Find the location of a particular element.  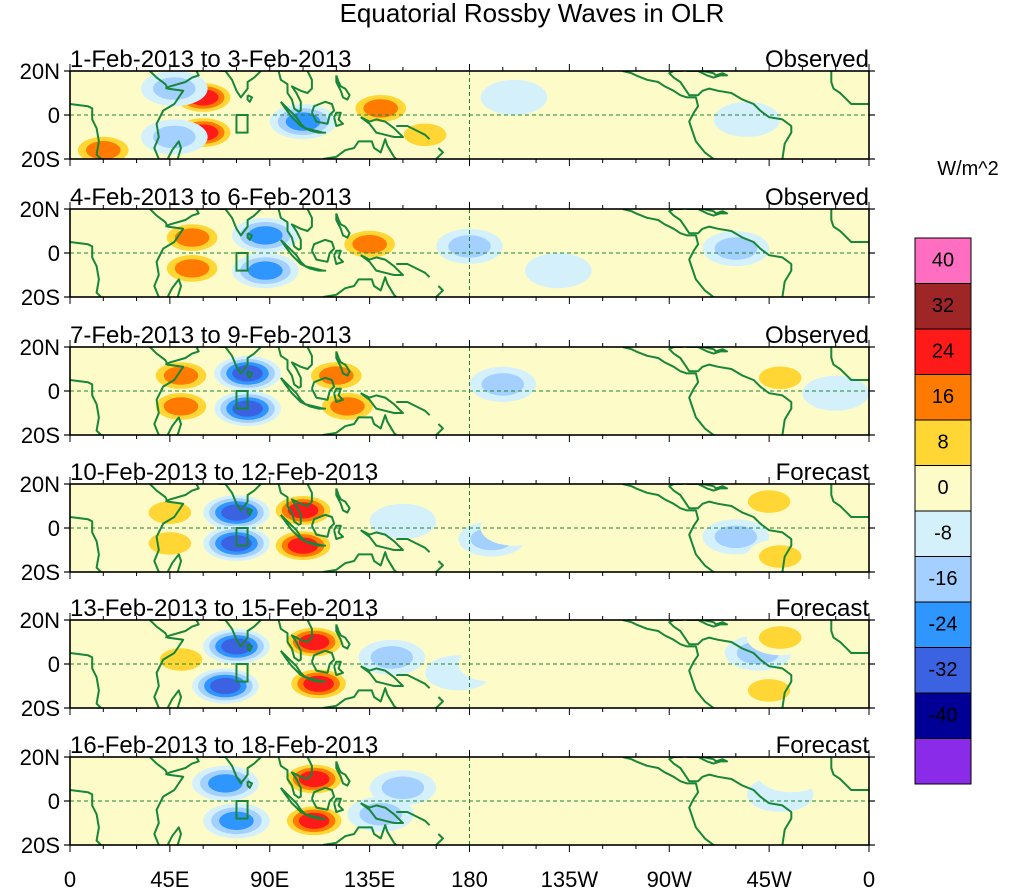

panel-period: 16-Feb-2013 to 18-Feb-2013 is located at coordinates (224, 745).